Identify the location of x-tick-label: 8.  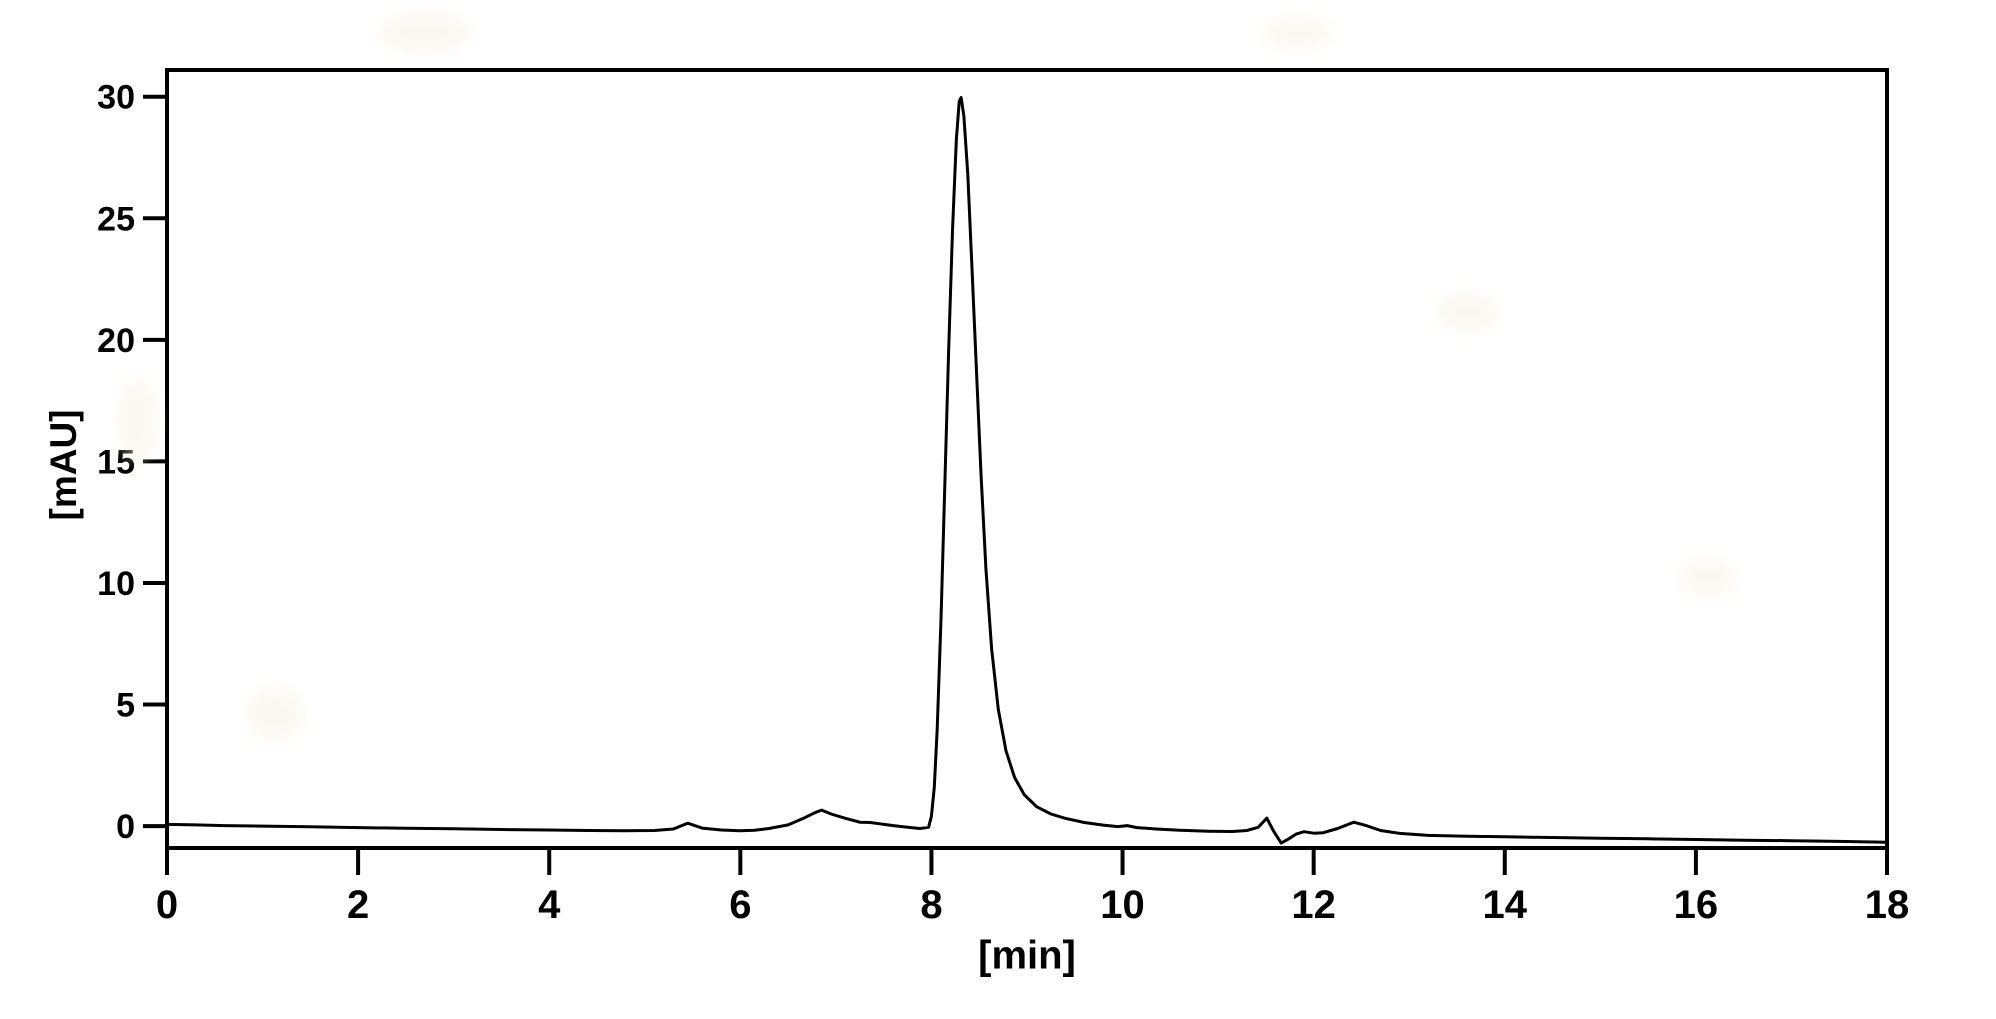
(931, 905).